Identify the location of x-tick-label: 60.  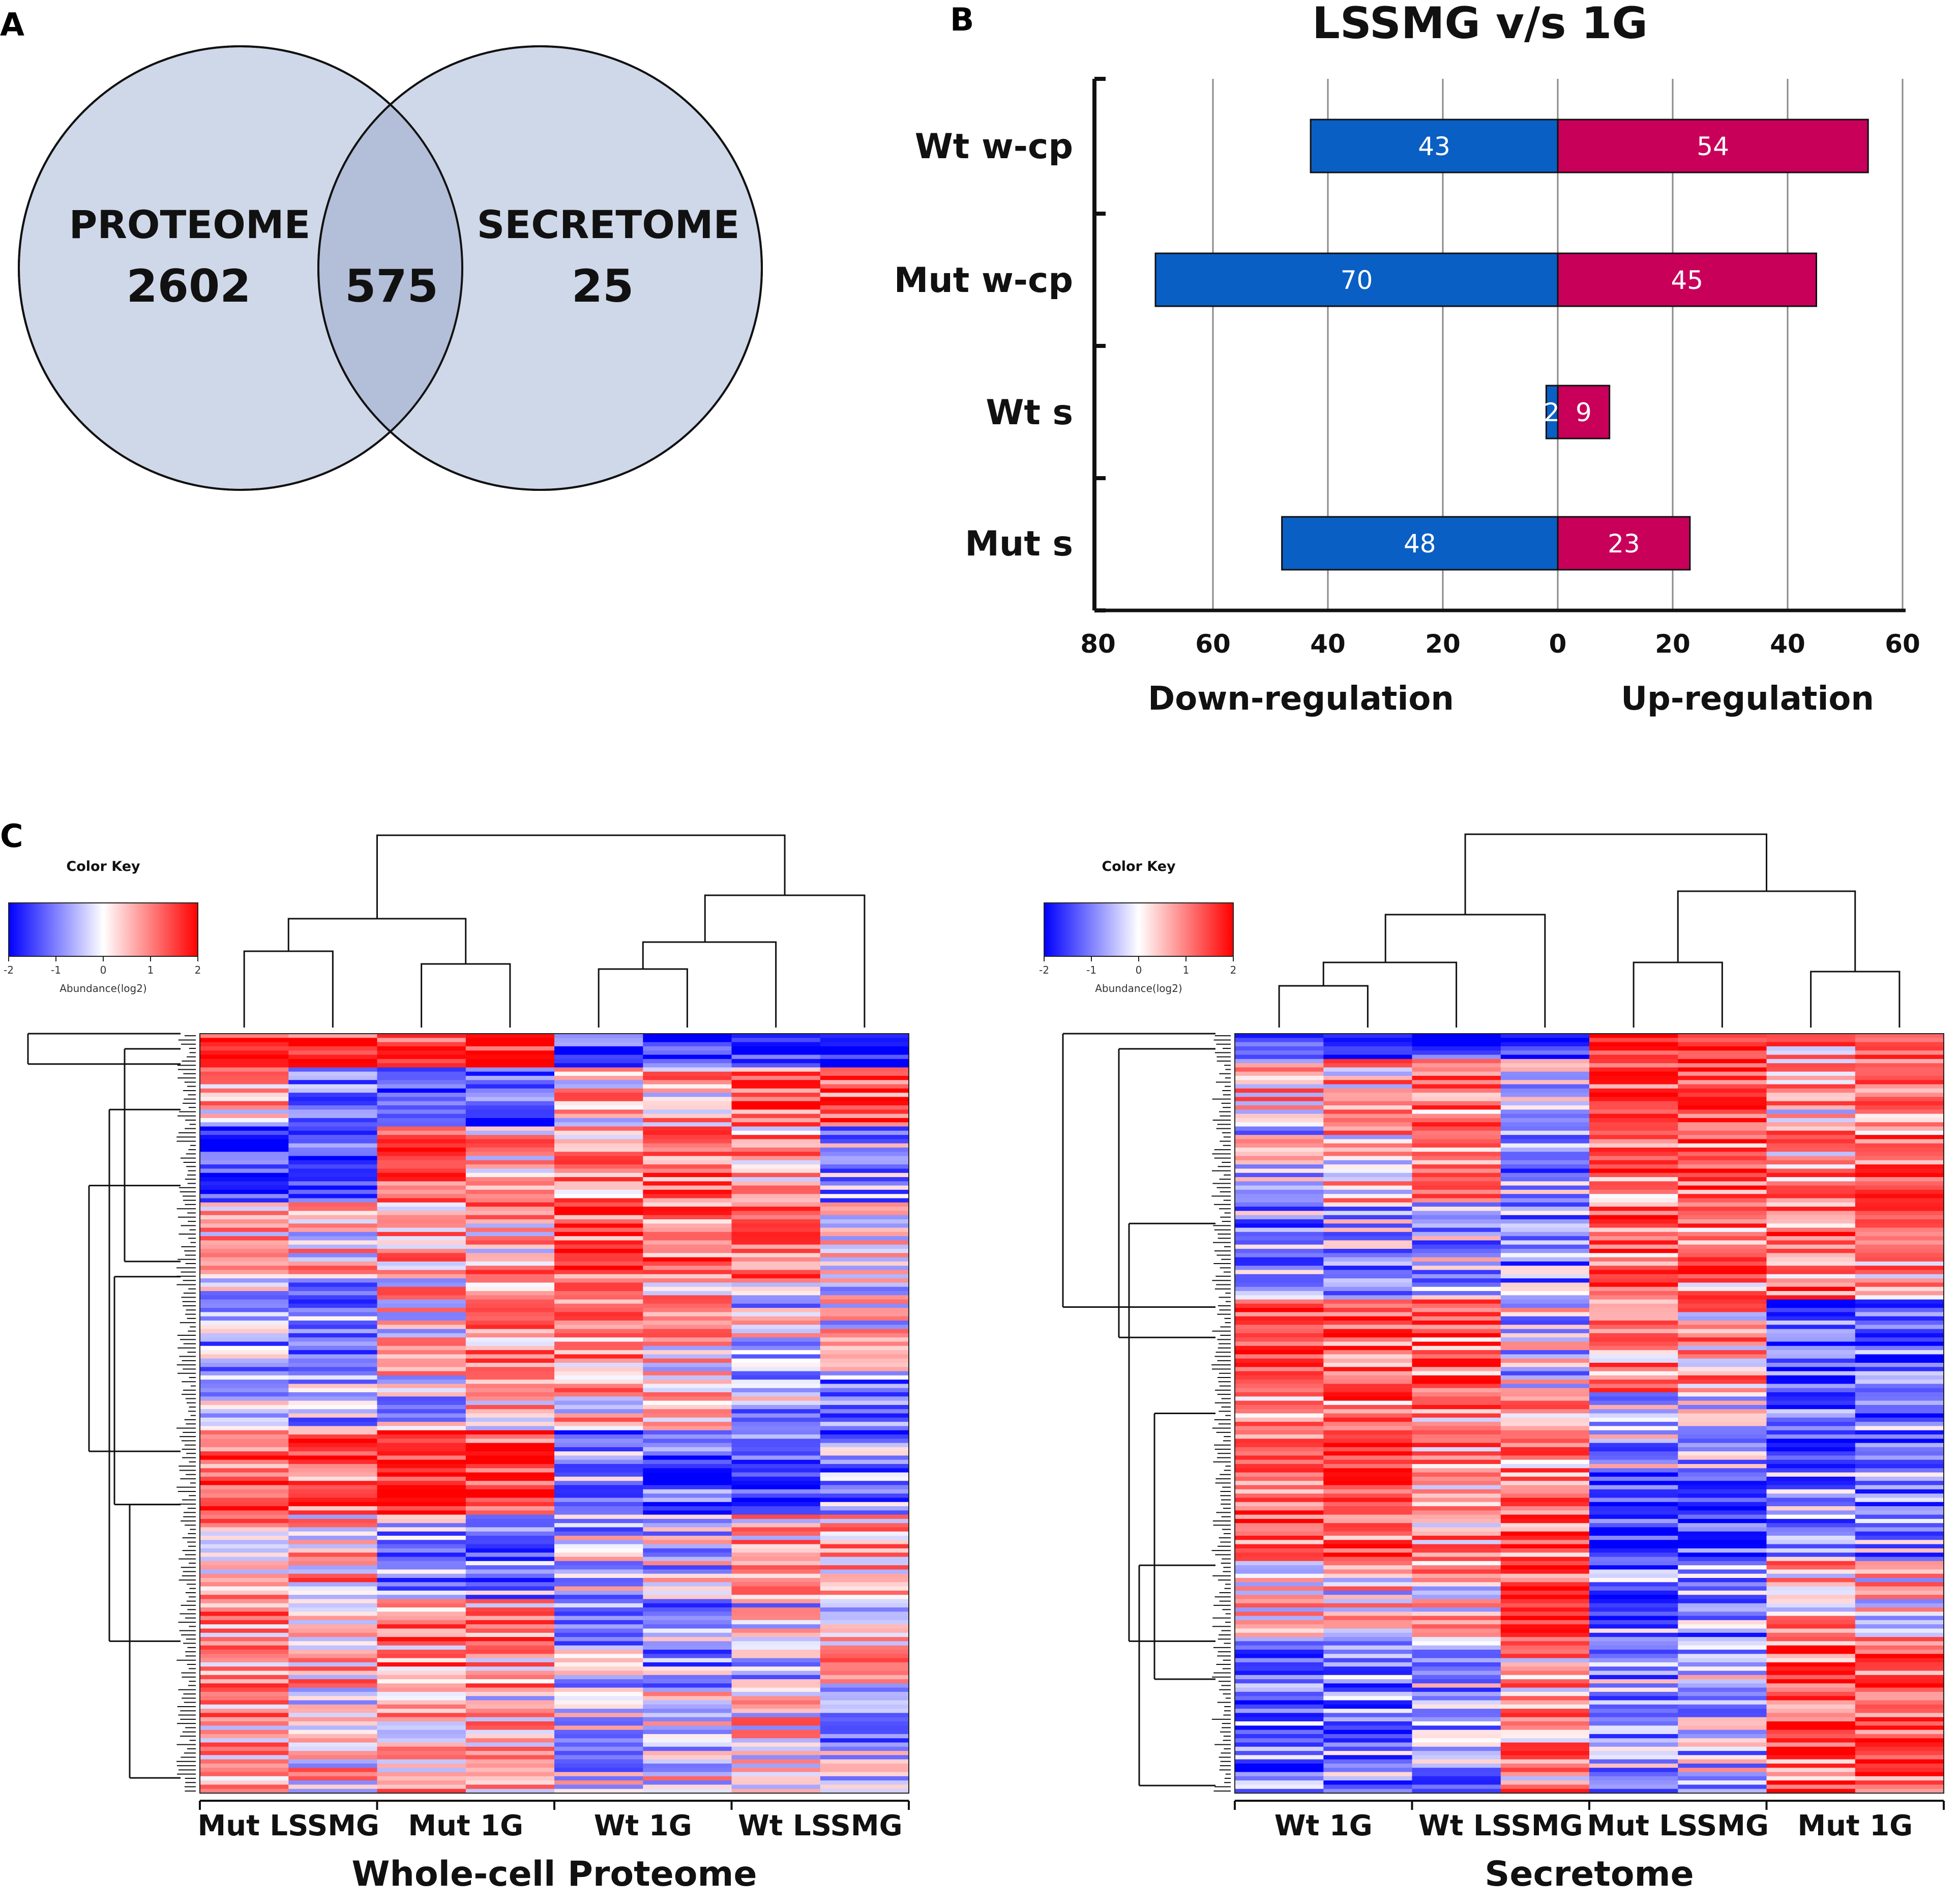
(1902, 644).